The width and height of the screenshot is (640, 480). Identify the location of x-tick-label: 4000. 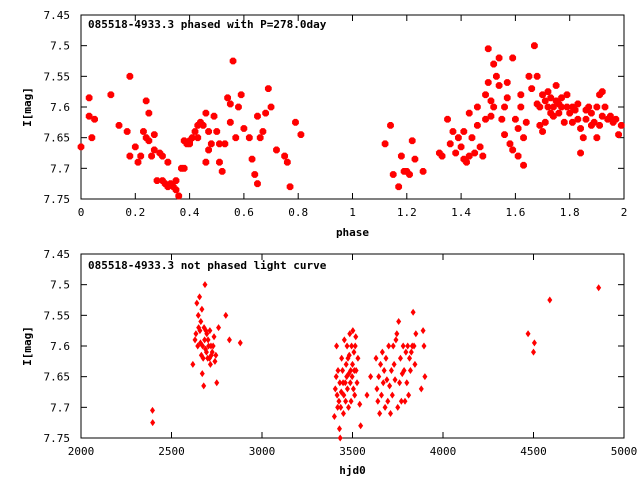
(443, 451).